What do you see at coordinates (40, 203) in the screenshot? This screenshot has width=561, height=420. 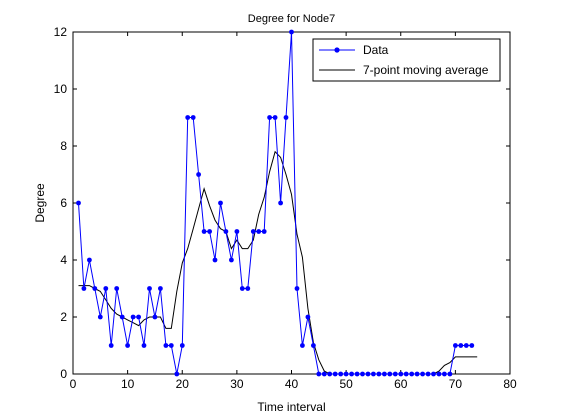 I see `y-axis-label: Degree` at bounding box center [40, 203].